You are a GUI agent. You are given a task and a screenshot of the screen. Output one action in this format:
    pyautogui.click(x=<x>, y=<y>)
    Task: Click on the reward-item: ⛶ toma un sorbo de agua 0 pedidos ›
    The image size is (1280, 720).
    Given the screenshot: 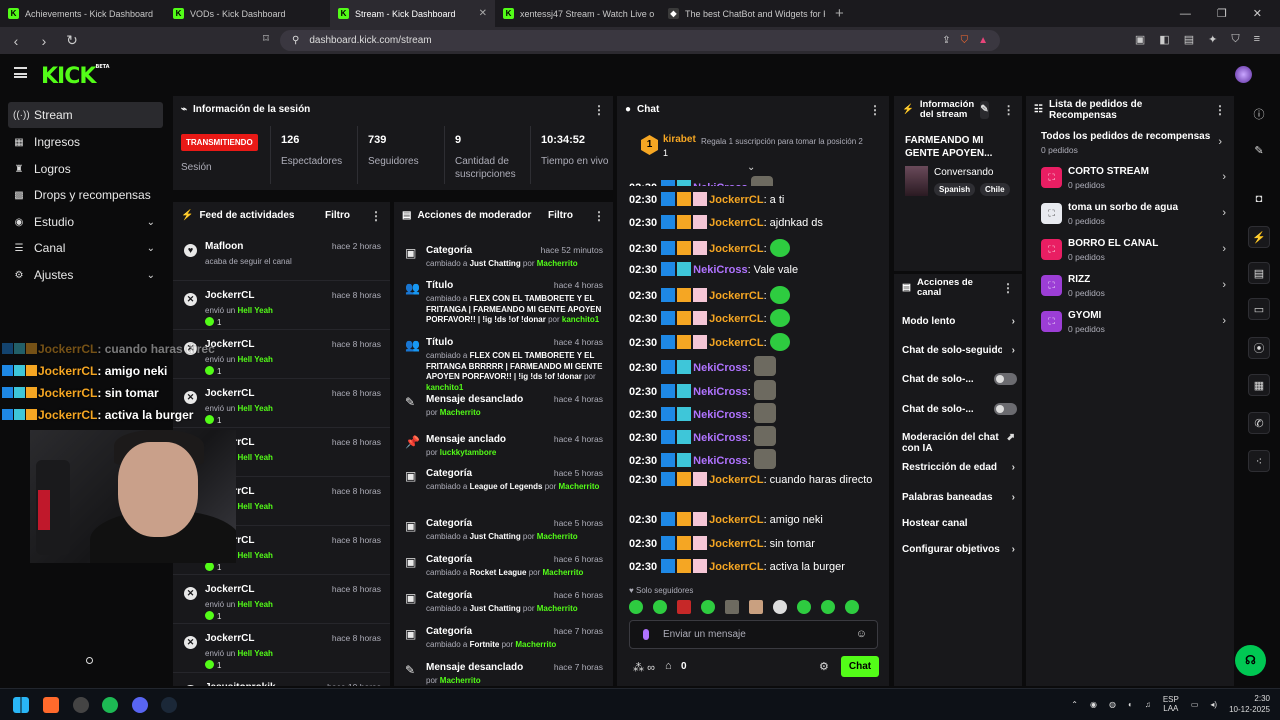 What is the action you would take?
    pyautogui.click(x=1133, y=216)
    